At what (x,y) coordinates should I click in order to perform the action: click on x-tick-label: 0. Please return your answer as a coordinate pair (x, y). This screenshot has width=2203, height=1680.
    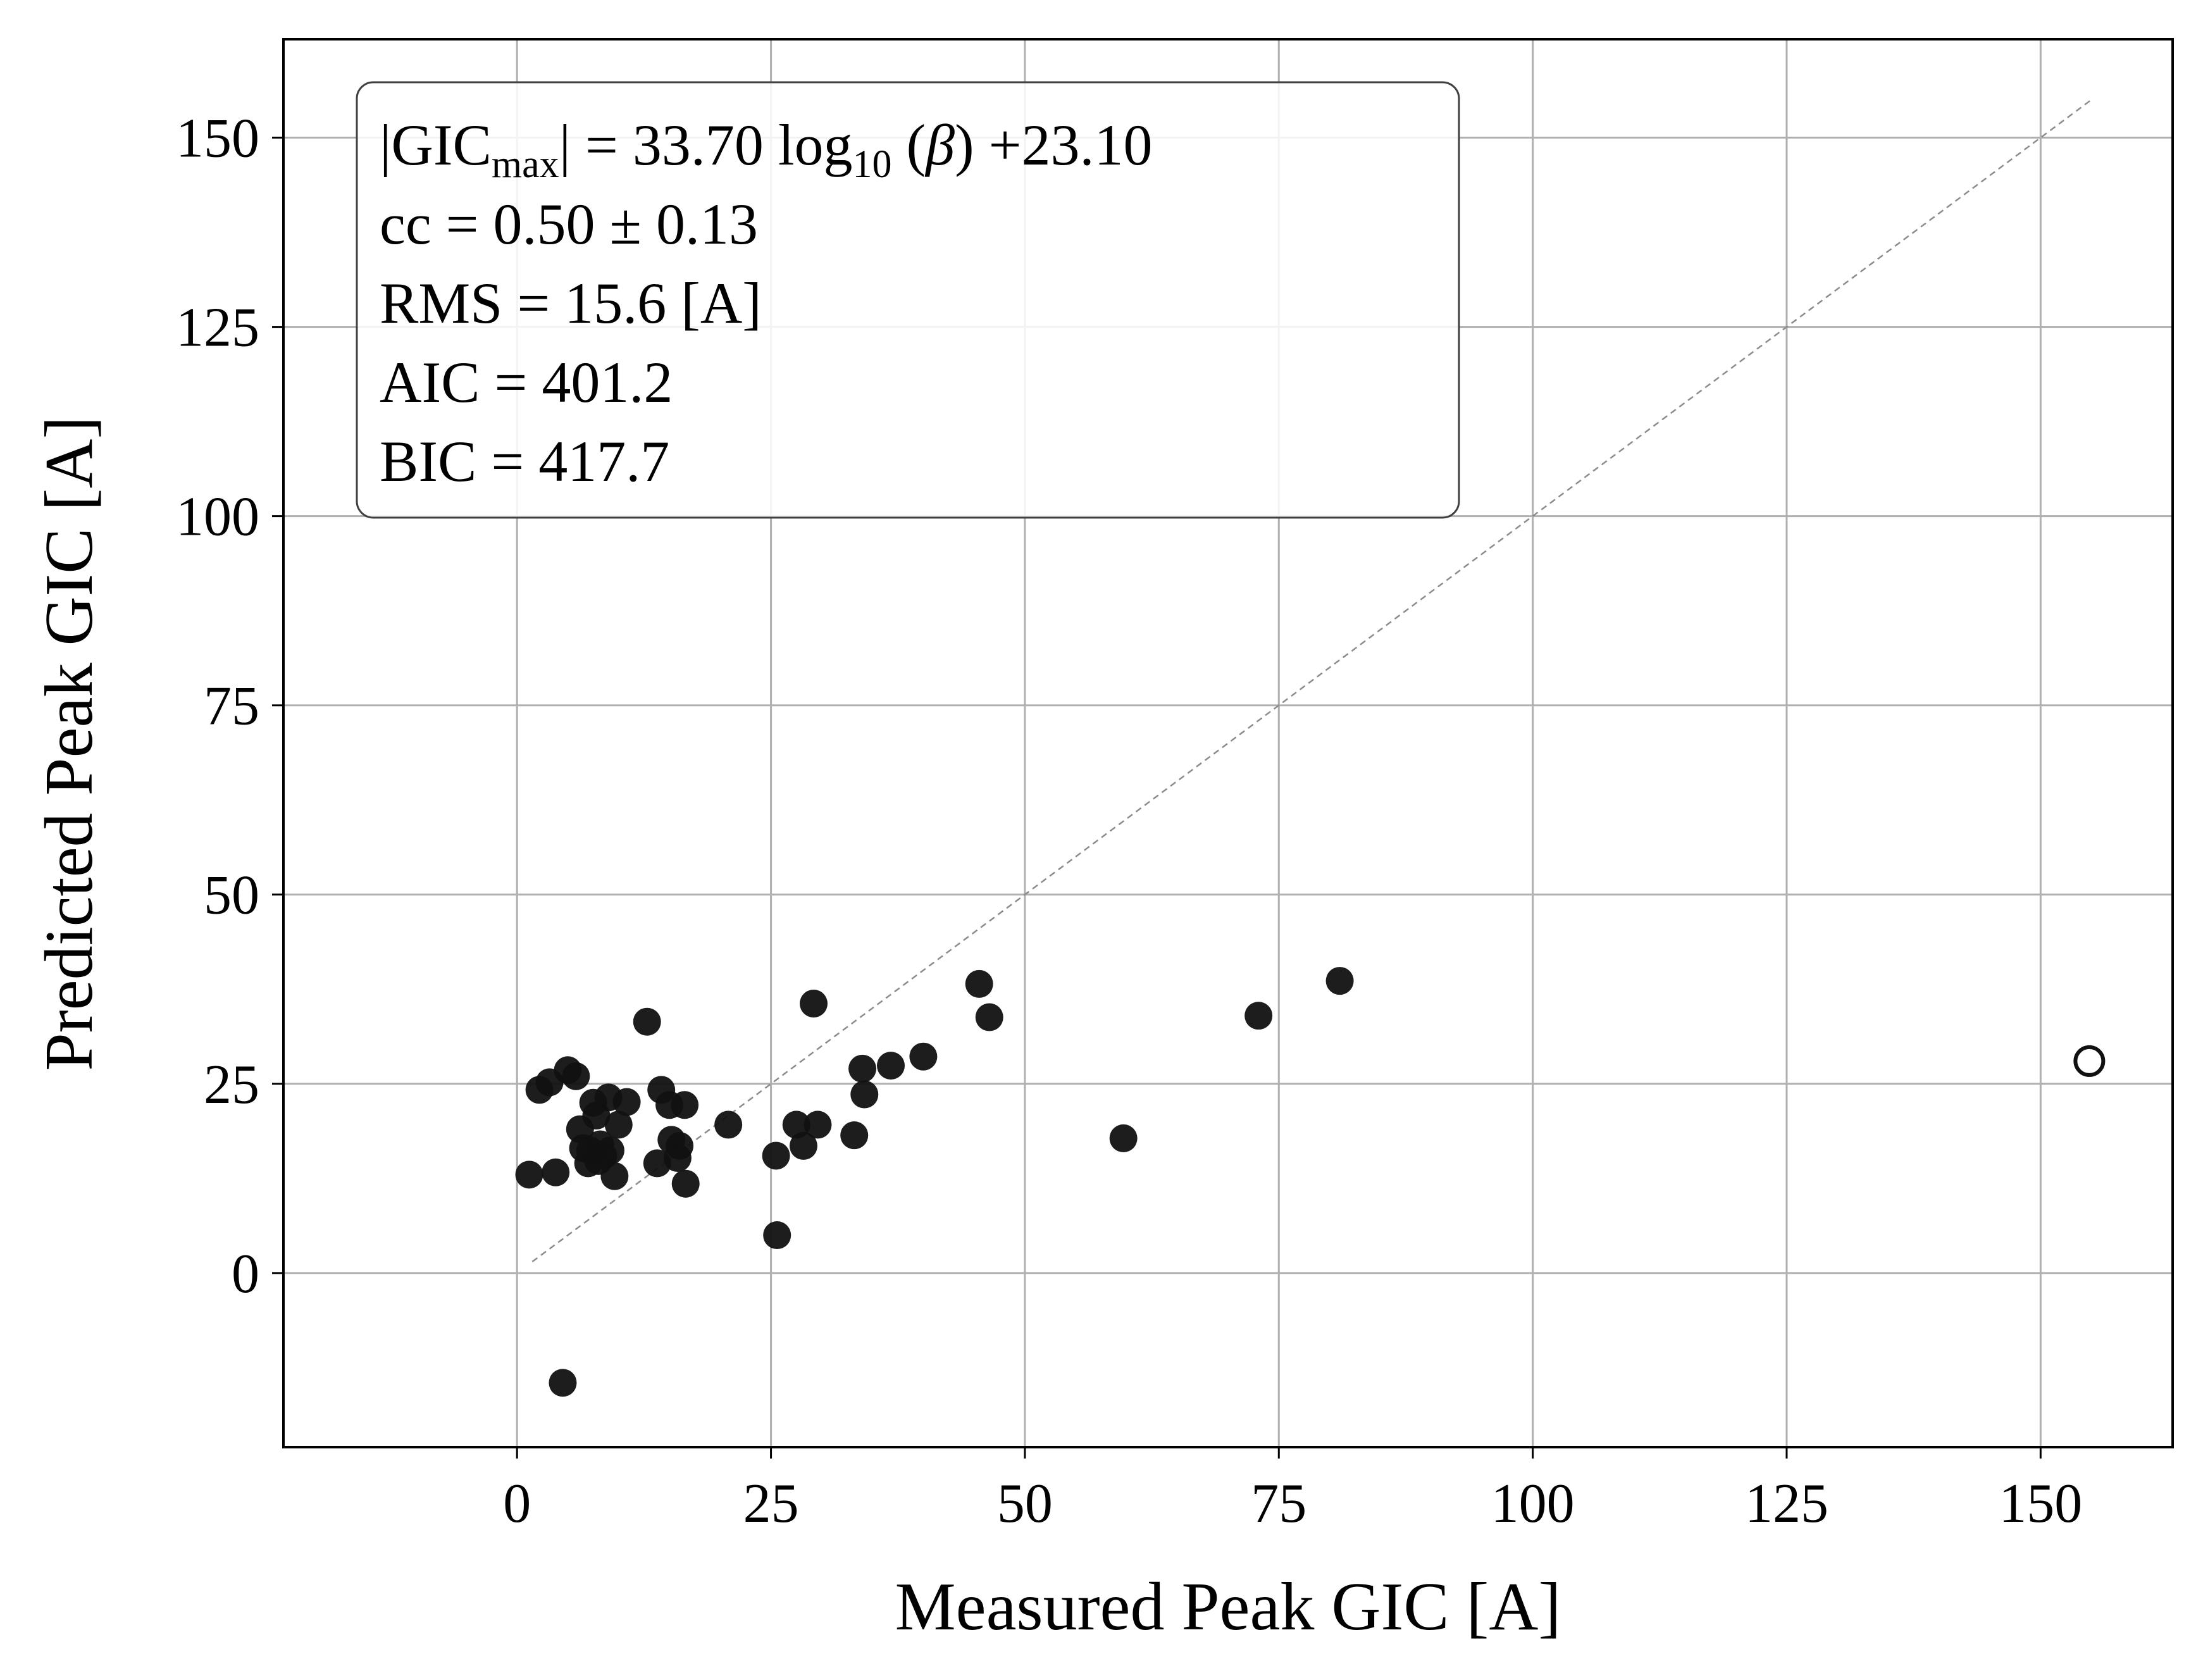
    Looking at the image, I should click on (517, 1503).